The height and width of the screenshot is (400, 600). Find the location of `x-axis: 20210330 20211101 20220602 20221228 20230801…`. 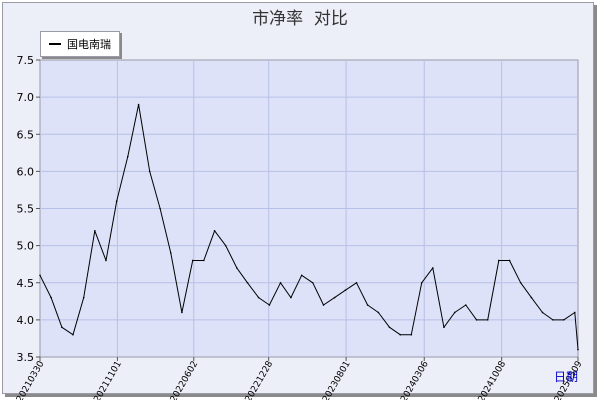

x-axis: 20210330 20211101 20220602 20221228 20230801… is located at coordinates (300, 378).